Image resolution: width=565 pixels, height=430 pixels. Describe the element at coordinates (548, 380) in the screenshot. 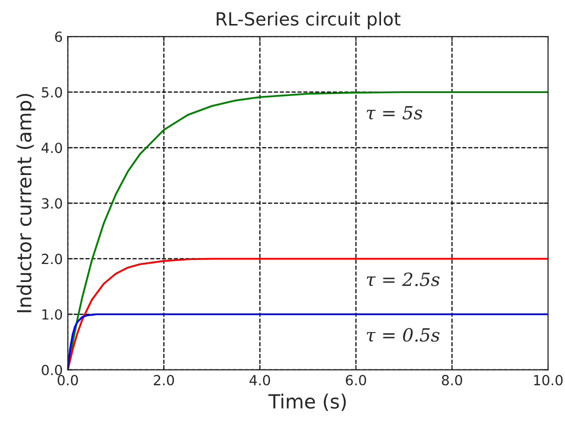

I see `x-tick-label: 10.0` at that location.